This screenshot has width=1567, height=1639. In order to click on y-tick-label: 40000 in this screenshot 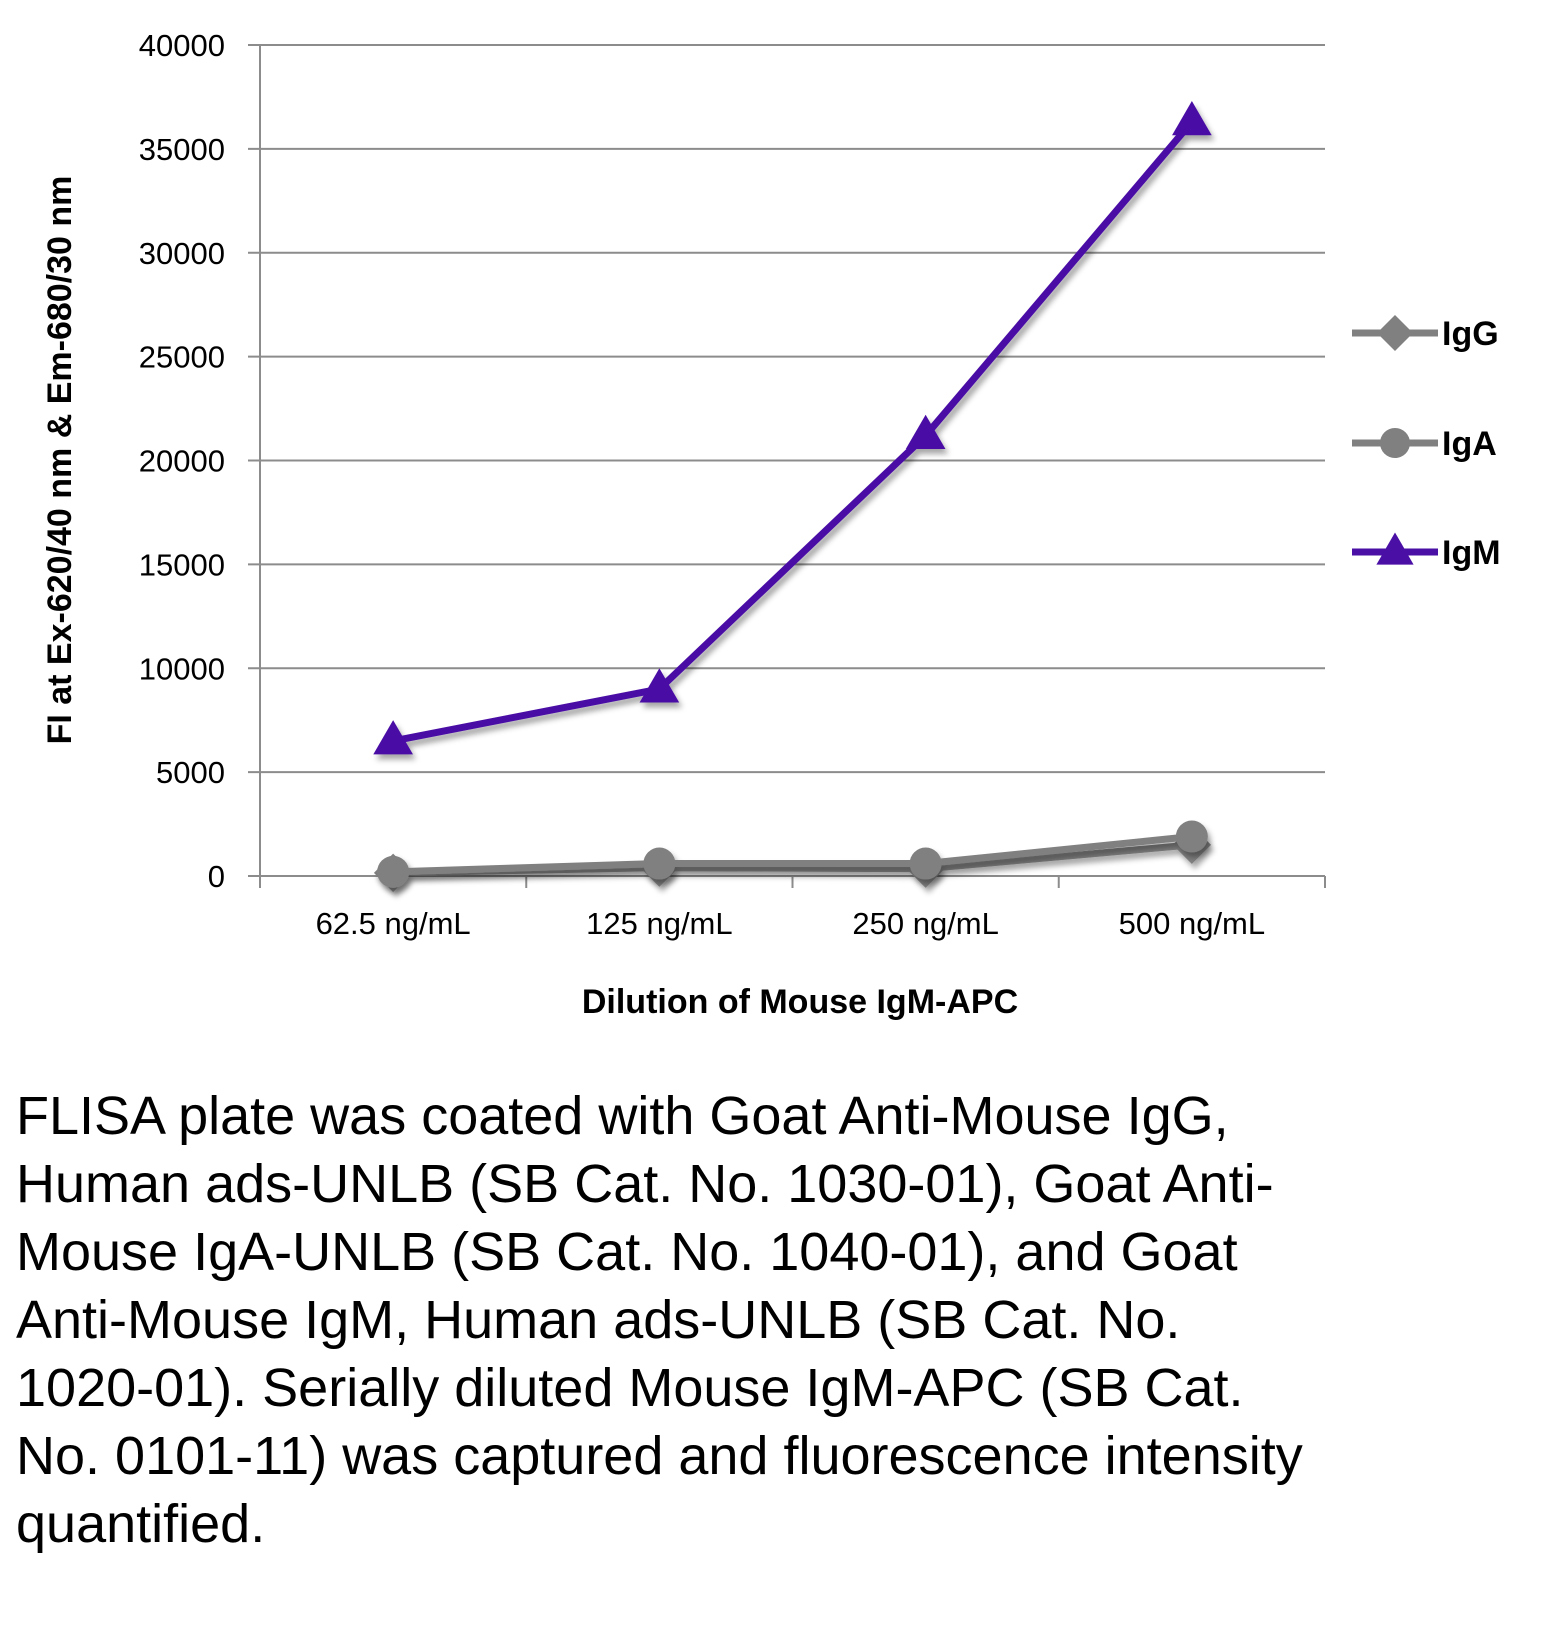, I will do `click(182, 45)`.